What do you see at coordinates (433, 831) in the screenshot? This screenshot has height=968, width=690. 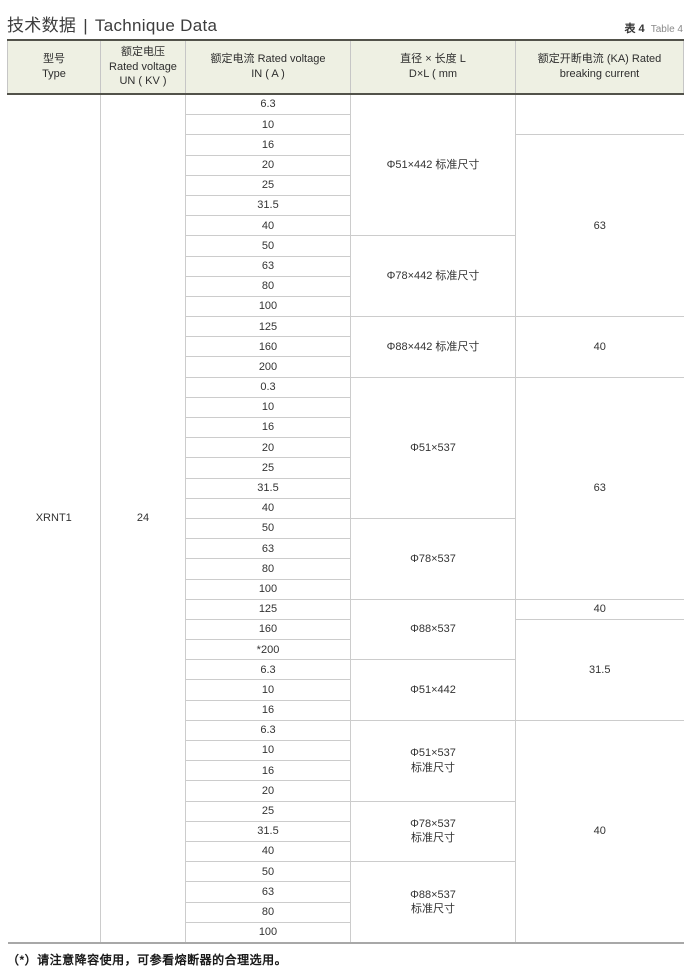 I see `dimension-cell: Φ78×537 标准尺寸` at bounding box center [433, 831].